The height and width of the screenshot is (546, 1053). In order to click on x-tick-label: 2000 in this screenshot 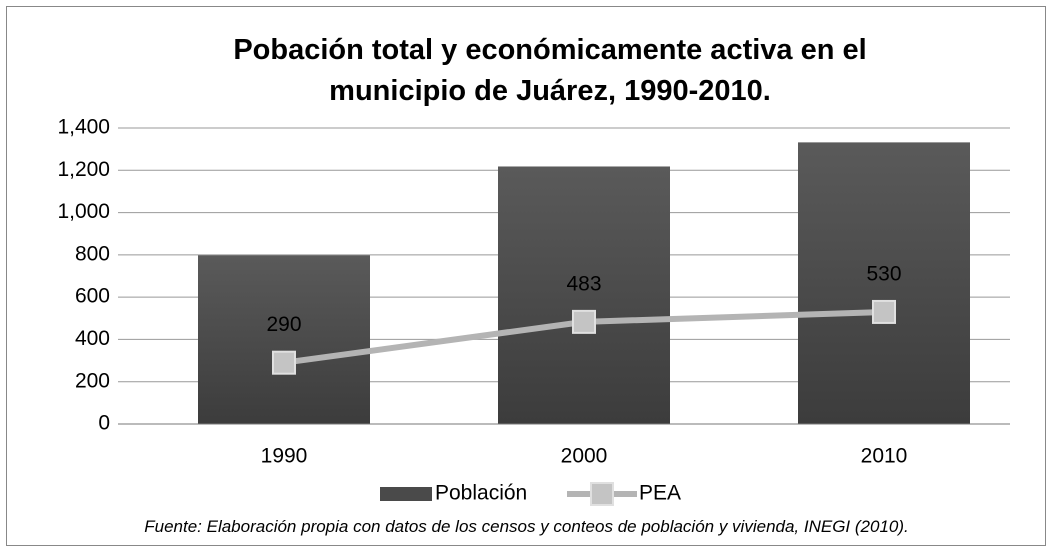, I will do `click(584, 456)`.